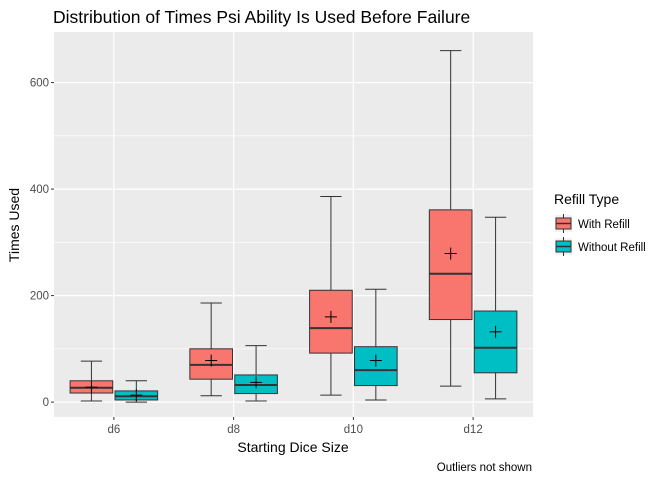 This screenshot has width=672, height=480. What do you see at coordinates (292, 447) in the screenshot?
I see `x-axis-title: Starting Dice Size` at bounding box center [292, 447].